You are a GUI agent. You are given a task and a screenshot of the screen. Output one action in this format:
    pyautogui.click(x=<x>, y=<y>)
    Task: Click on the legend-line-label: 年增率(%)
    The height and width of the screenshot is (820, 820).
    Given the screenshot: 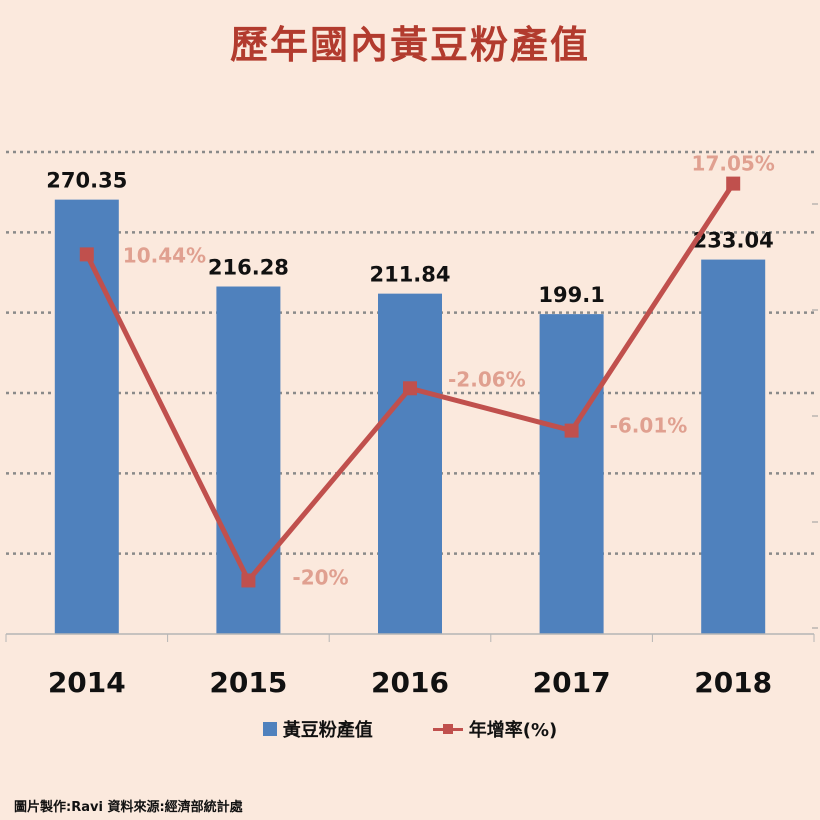 What is the action you would take?
    pyautogui.click(x=513, y=730)
    